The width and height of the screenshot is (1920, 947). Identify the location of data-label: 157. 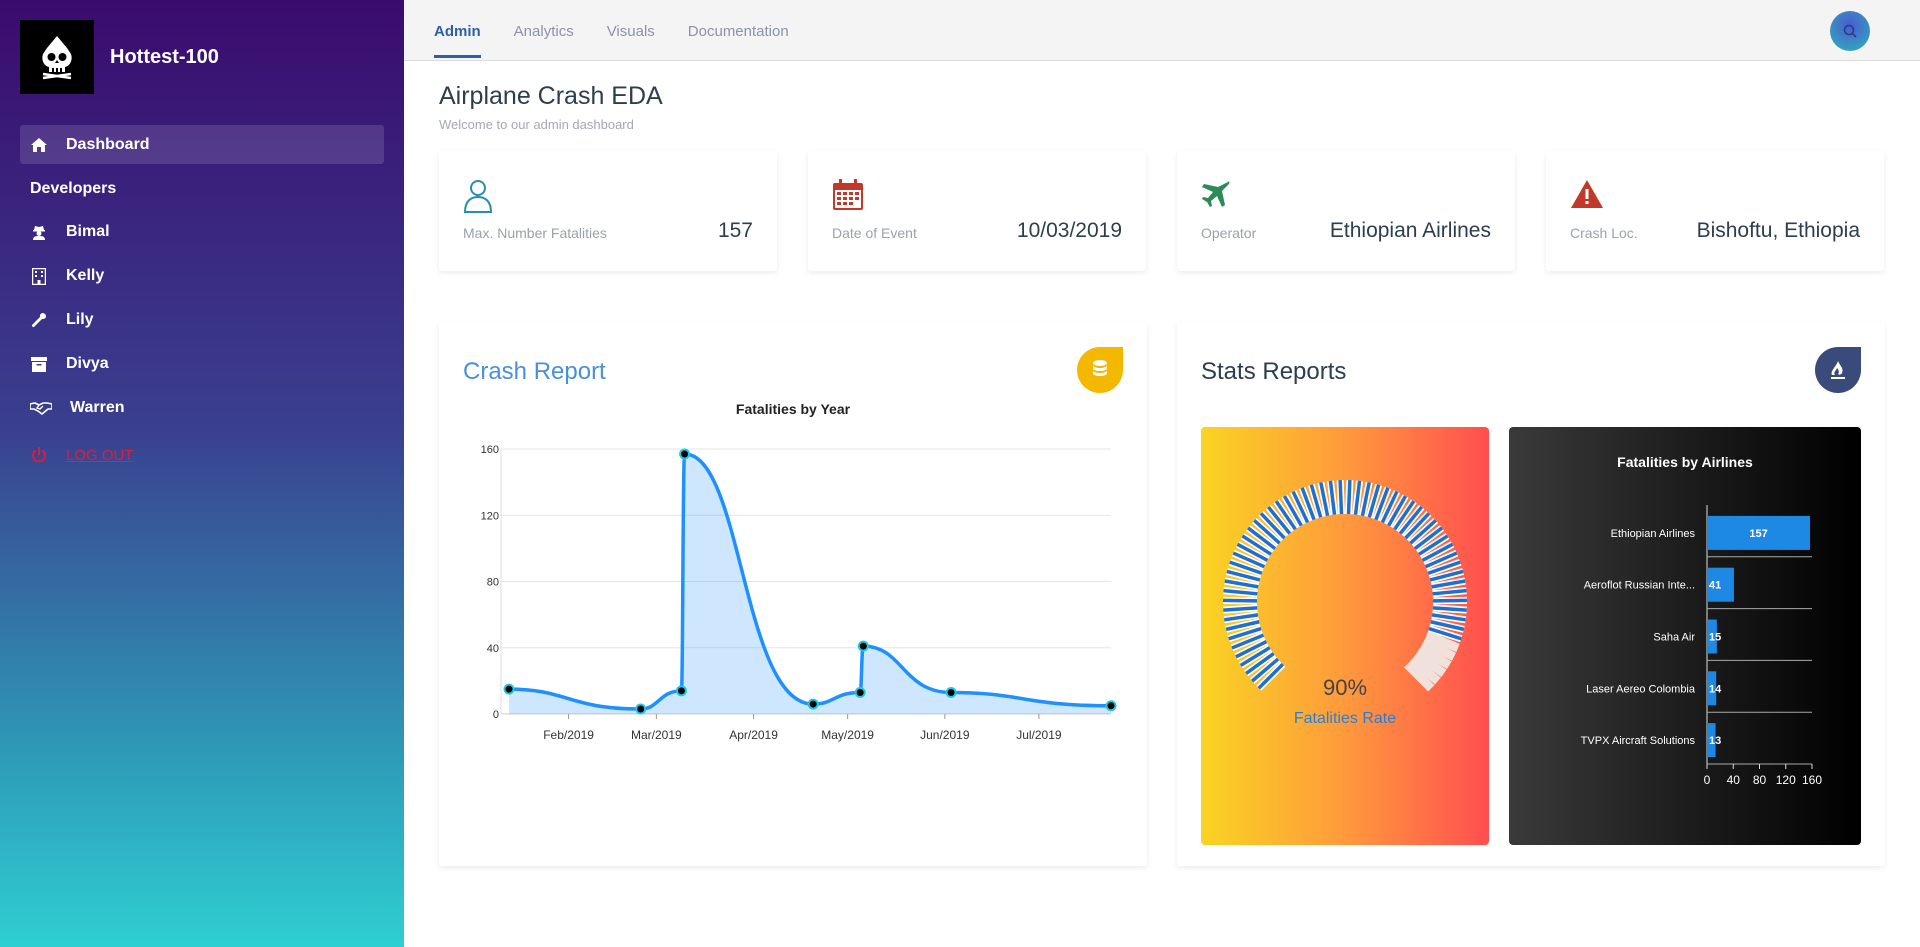
(1758, 534).